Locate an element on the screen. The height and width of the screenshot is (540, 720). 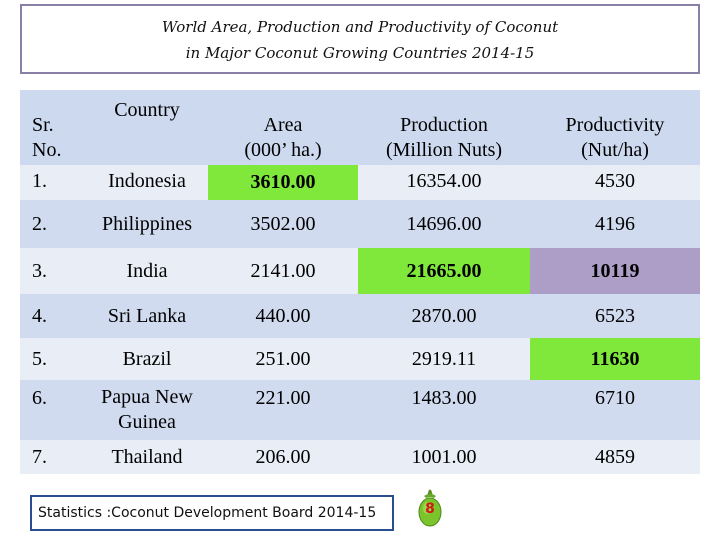
cell-productivity-highlight: 10119 is located at coordinates (615, 271).